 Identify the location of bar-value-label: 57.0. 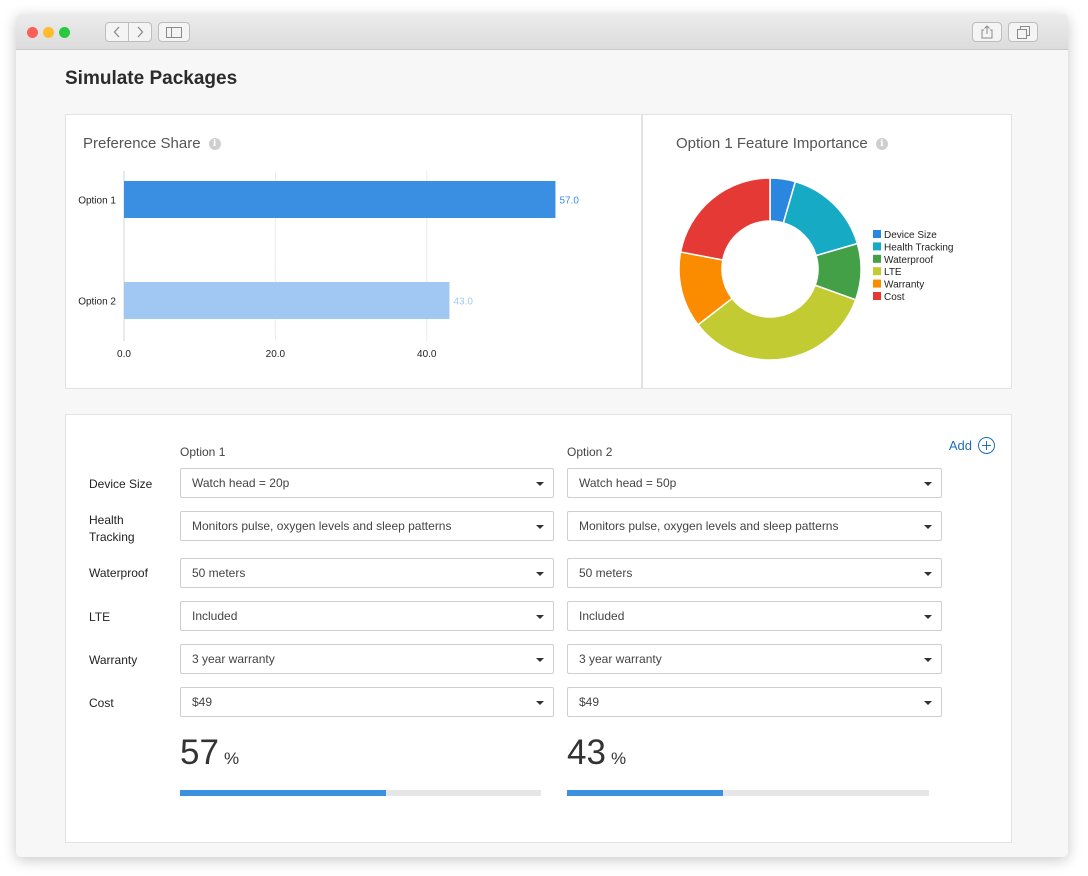
(569, 201).